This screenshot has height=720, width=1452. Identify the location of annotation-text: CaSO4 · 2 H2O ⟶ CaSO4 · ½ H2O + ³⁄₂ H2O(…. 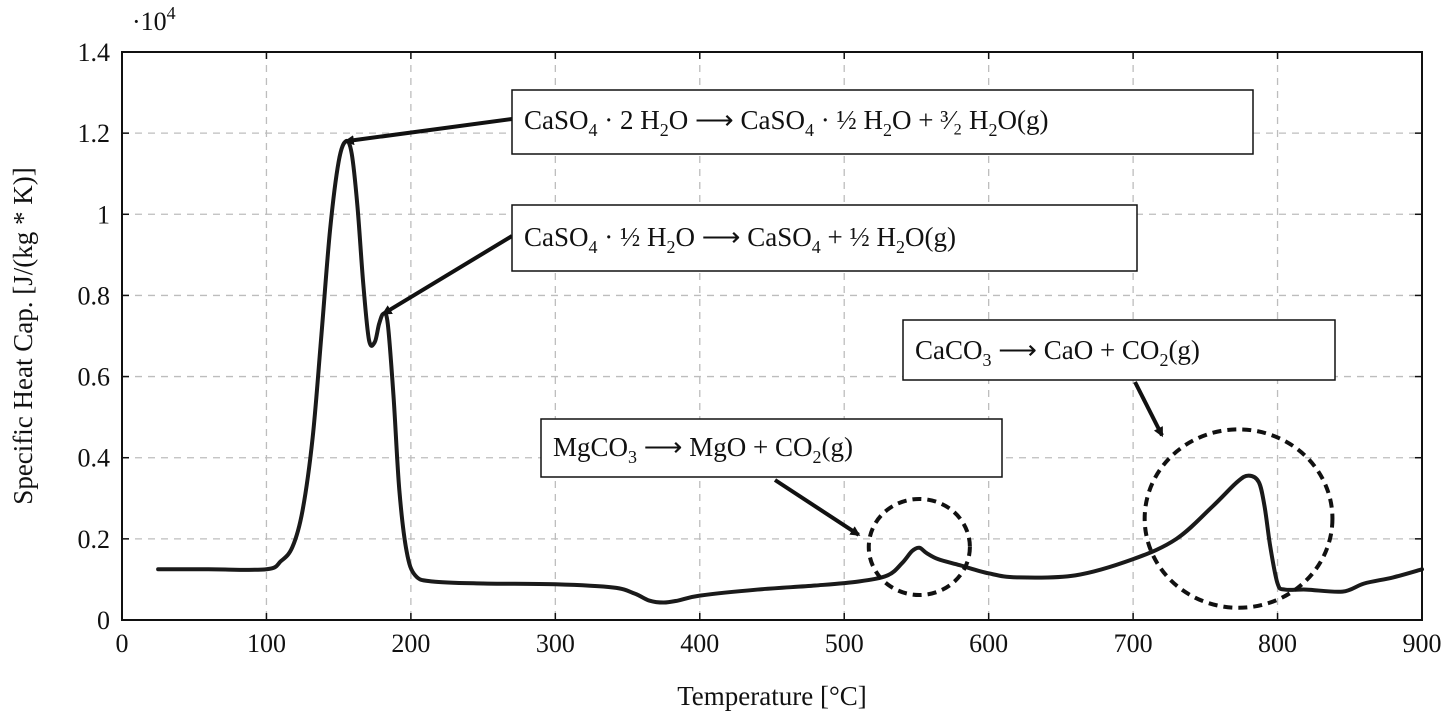
(786, 122).